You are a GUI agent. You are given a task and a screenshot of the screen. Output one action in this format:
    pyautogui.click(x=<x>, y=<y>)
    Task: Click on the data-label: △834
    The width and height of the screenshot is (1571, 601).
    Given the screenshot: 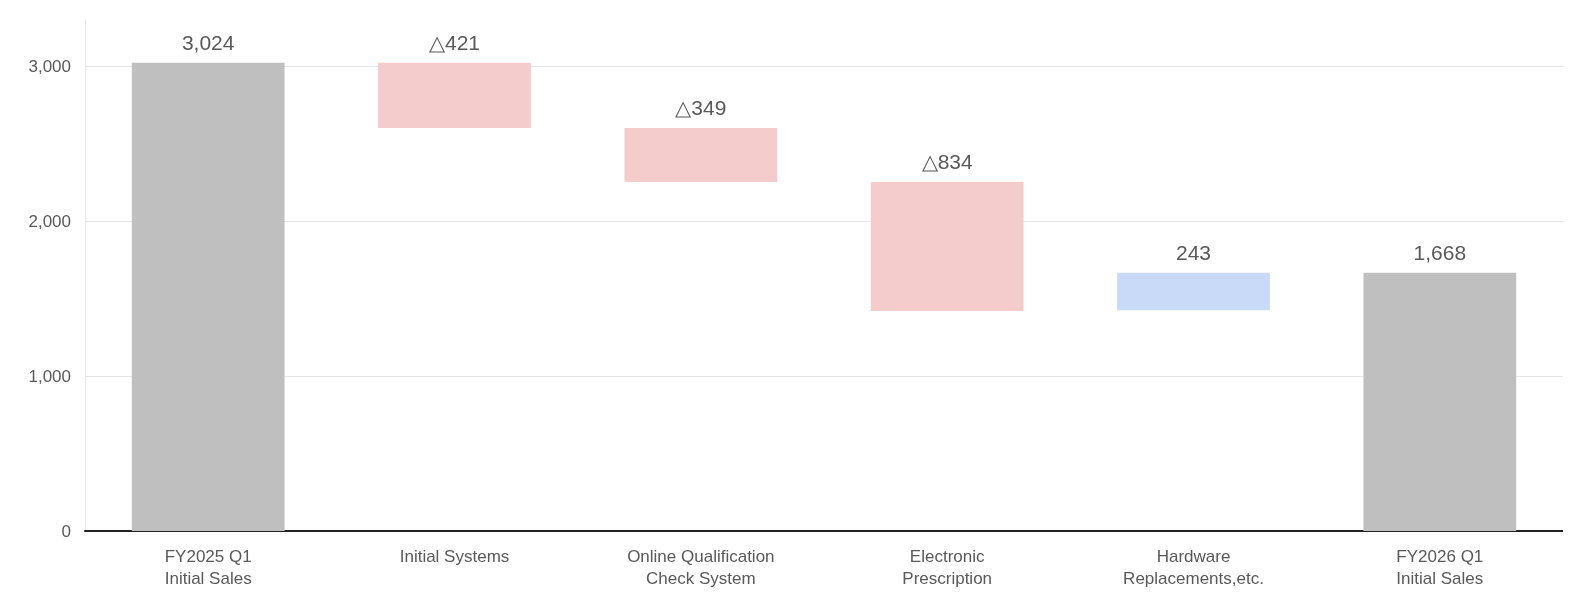 What is the action you would take?
    pyautogui.click(x=947, y=161)
    